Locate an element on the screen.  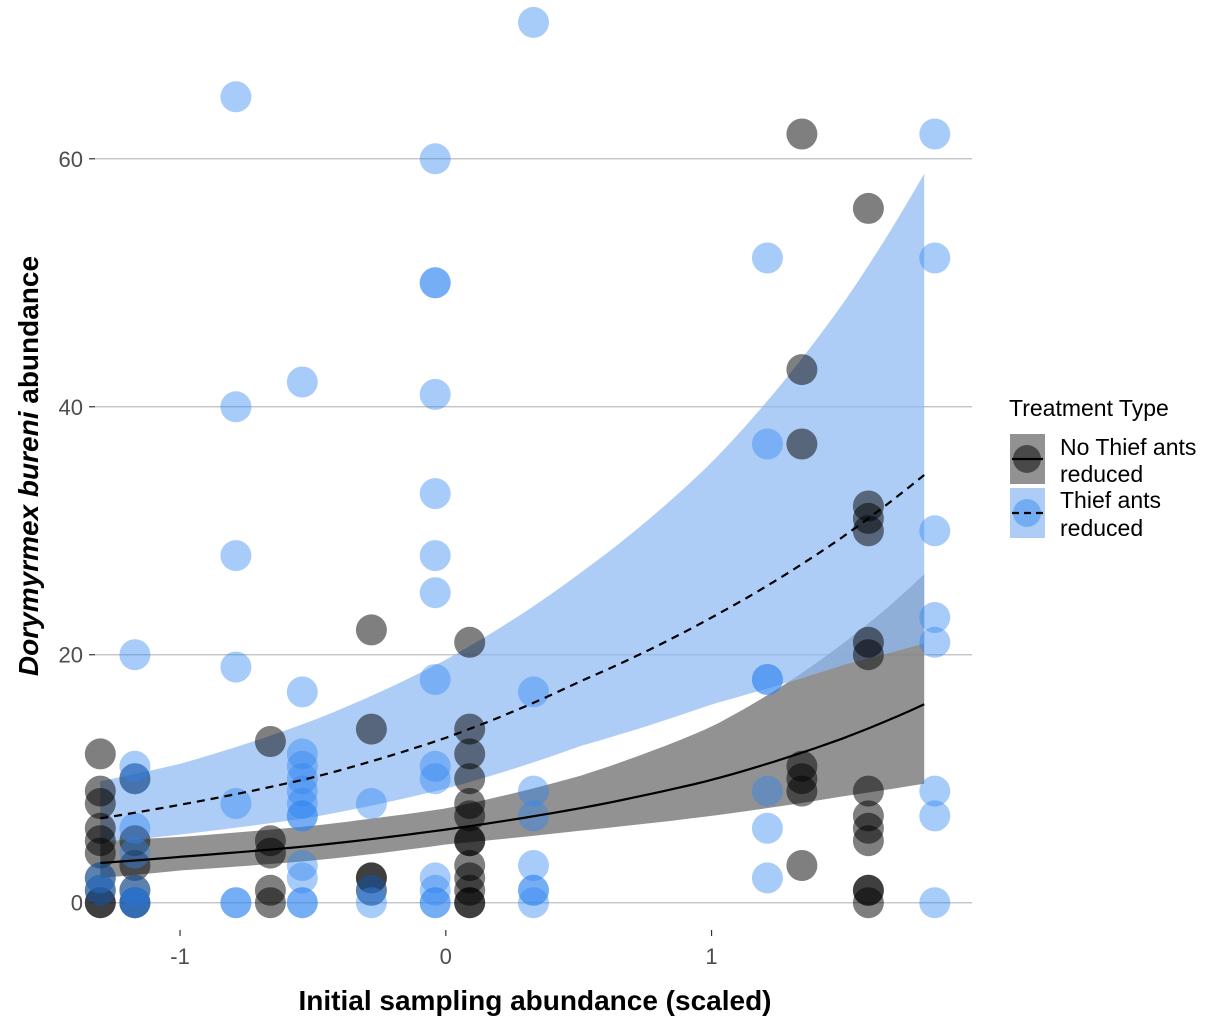
y-tick-label-40: 40 is located at coordinates (71, 407).